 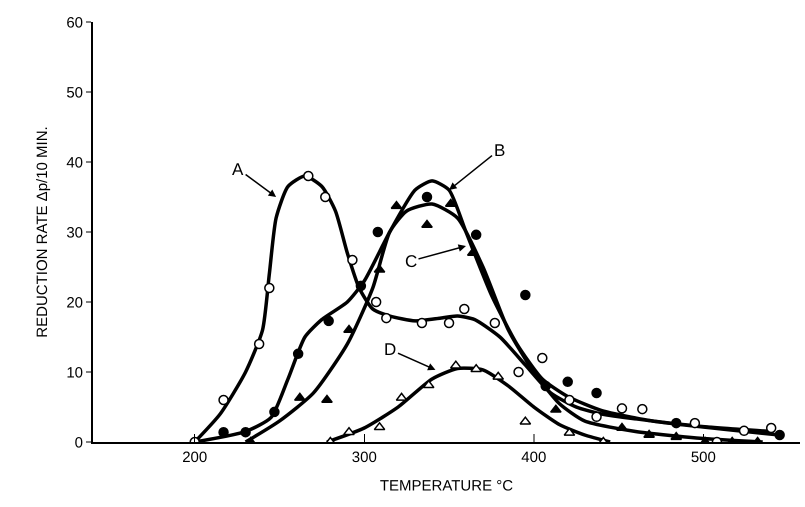 I want to click on annotation: A, so click(x=238, y=169).